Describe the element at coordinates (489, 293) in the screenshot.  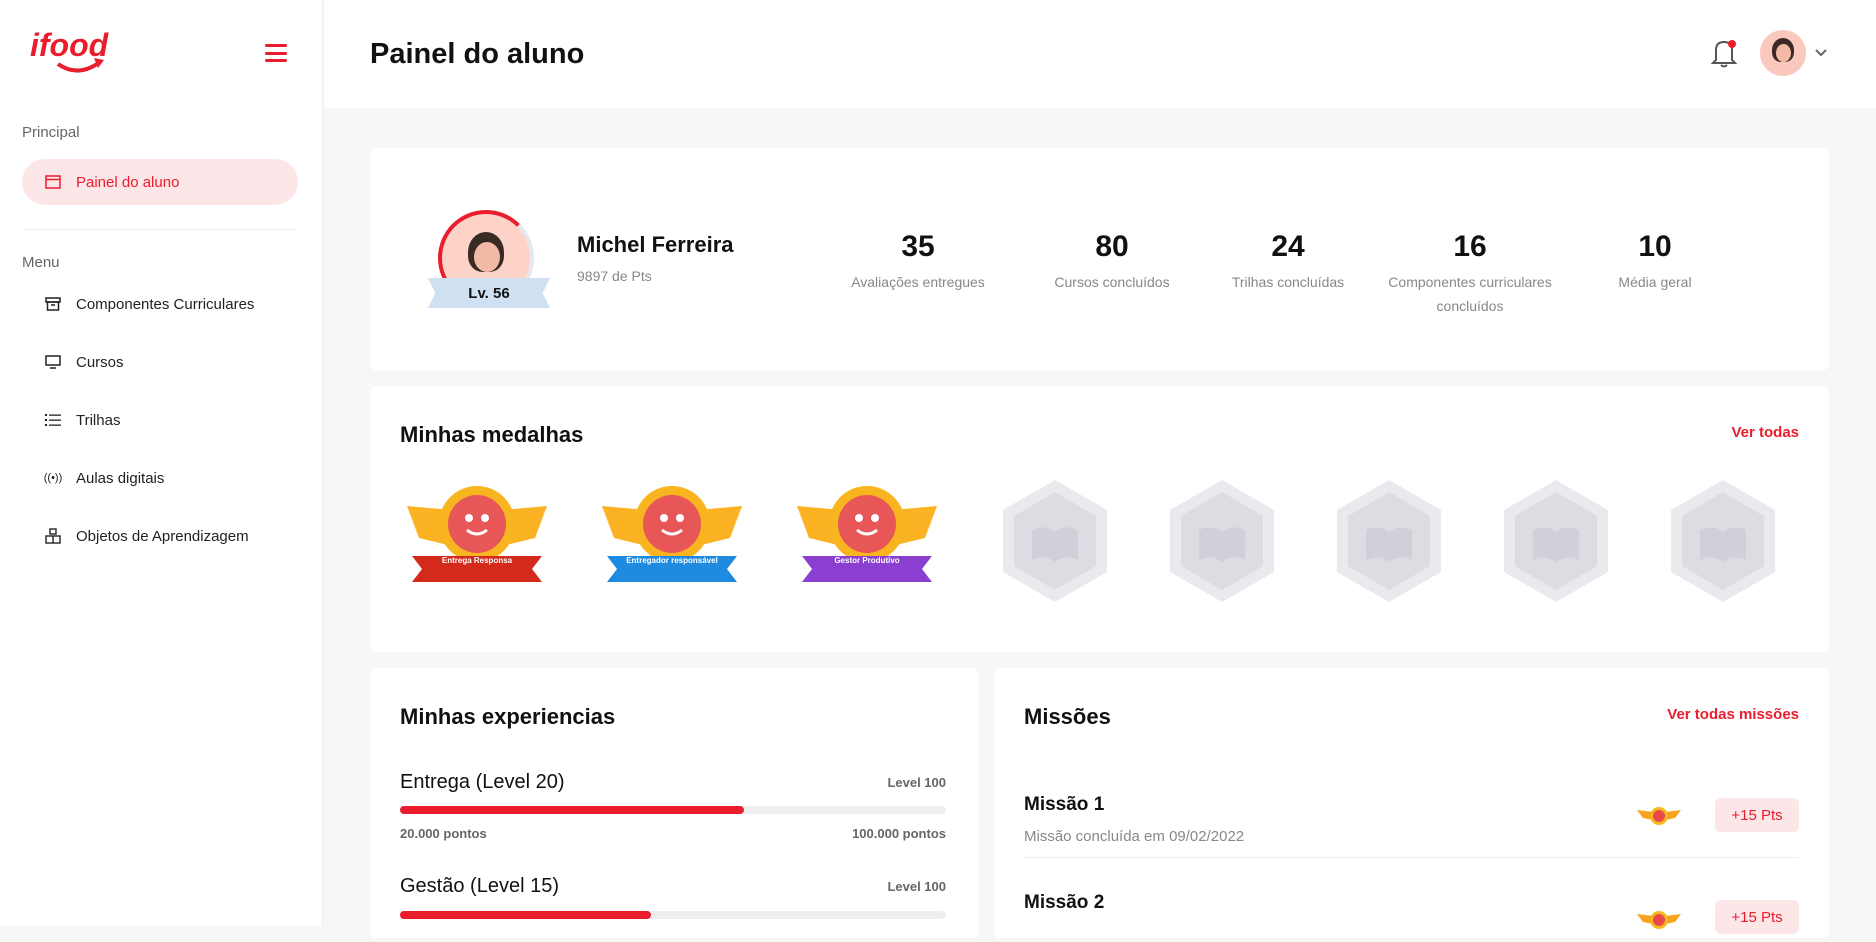
I see `level-badge: Lv. 56` at that location.